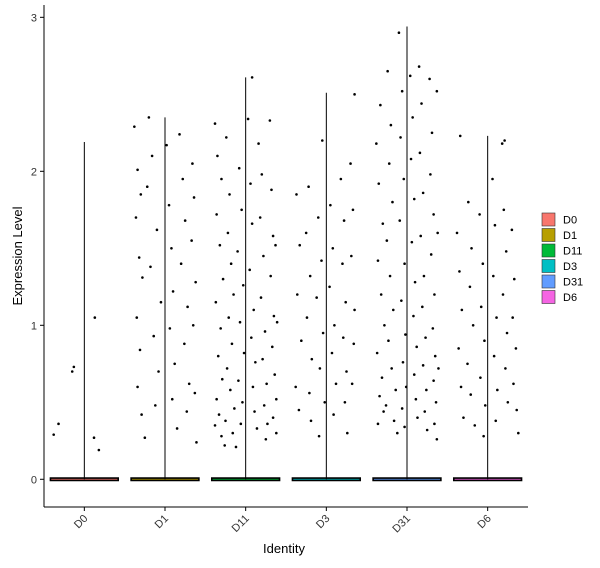  I want to click on legend-swatch-d6, so click(548, 297).